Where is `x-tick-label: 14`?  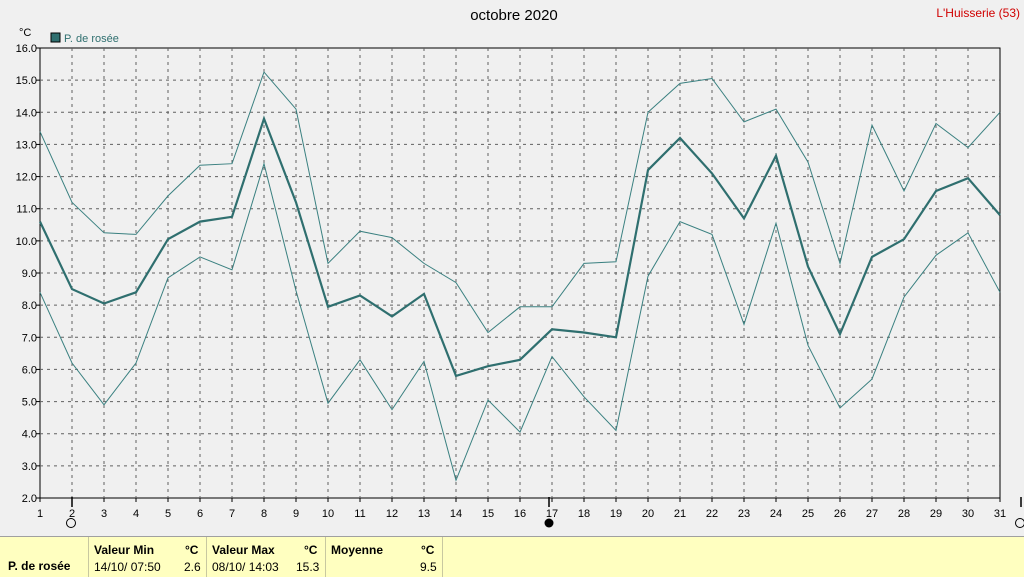
x-tick-label: 14 is located at coordinates (456, 514).